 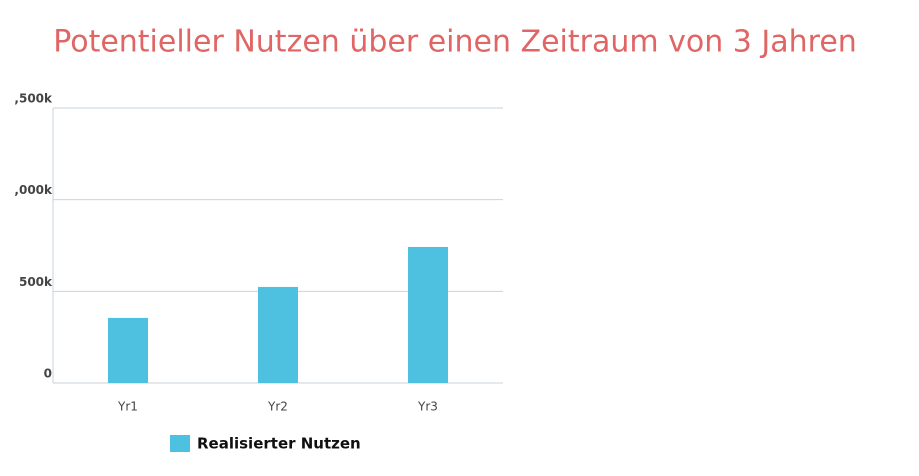 What do you see at coordinates (48, 374) in the screenshot?
I see `y-tick-label: 0` at bounding box center [48, 374].